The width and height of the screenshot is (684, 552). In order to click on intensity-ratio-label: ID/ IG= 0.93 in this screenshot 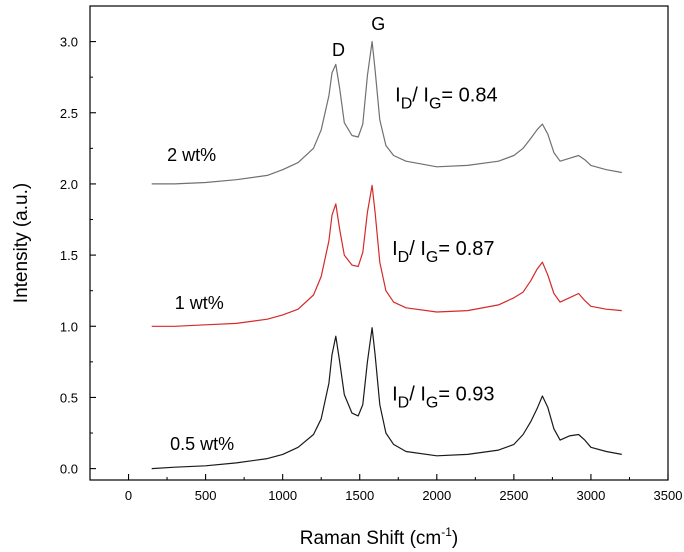, I will do `click(443, 397)`.